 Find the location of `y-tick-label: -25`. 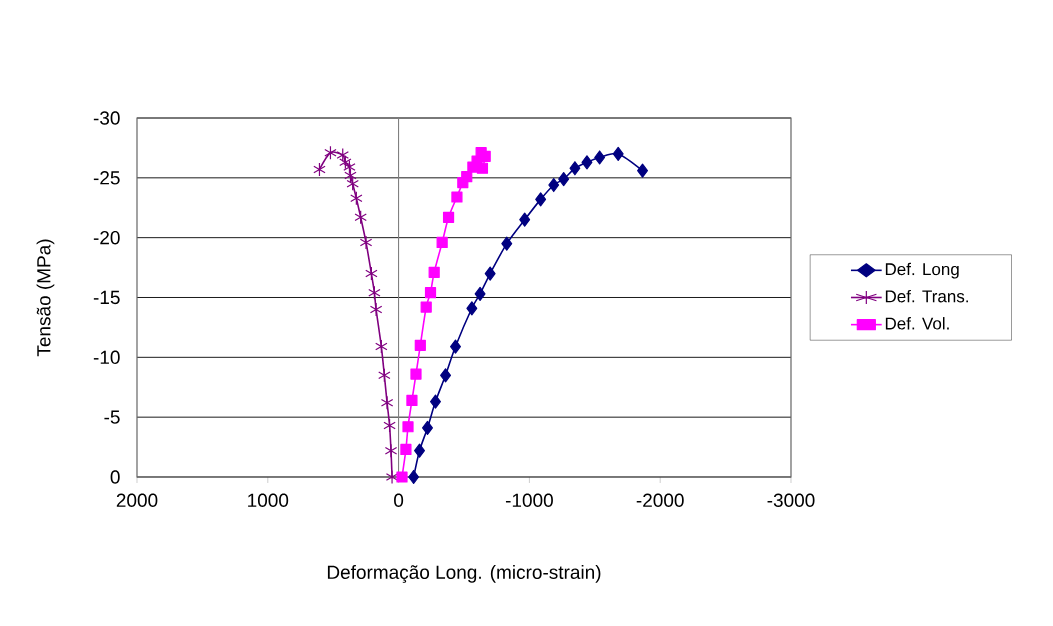

y-tick-label: -25 is located at coordinates (106, 178).